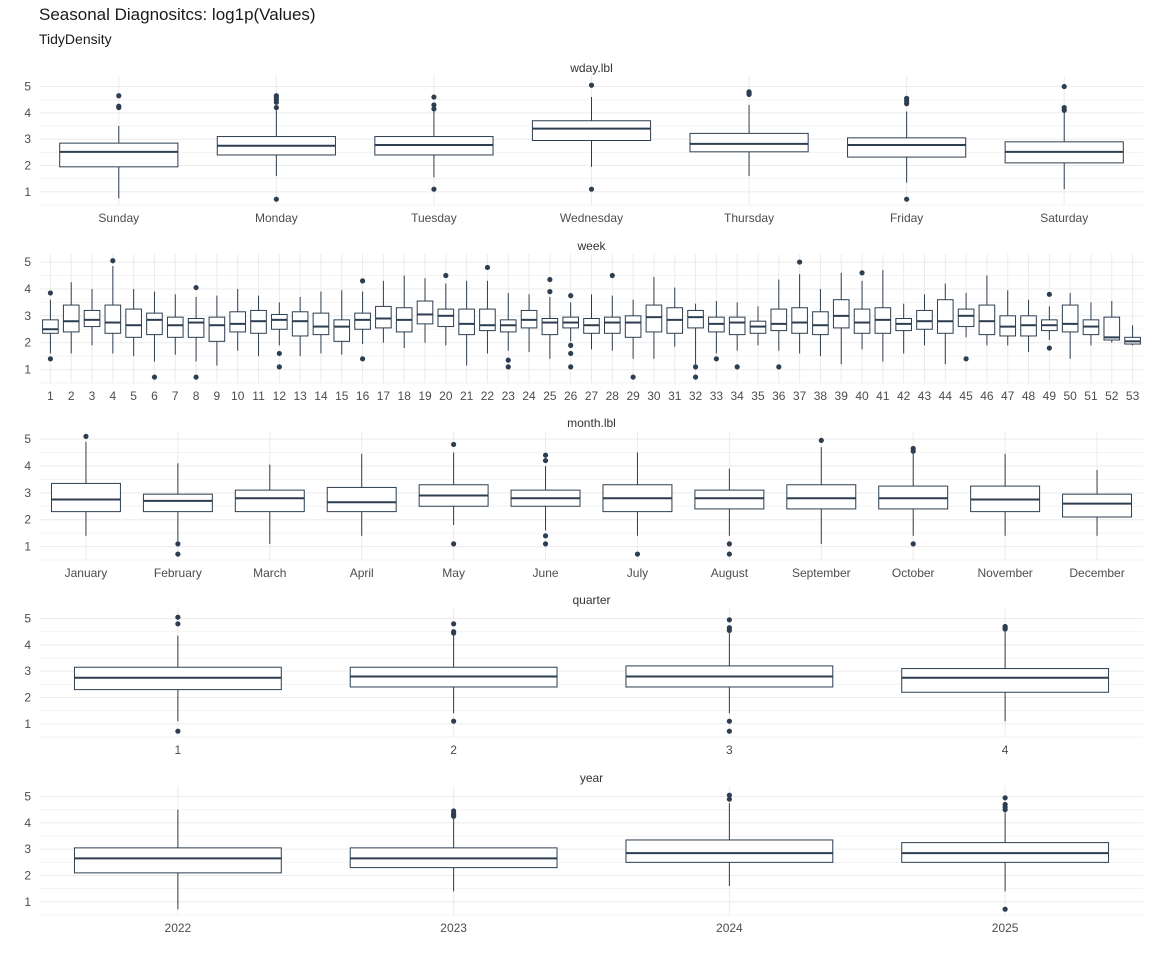 Image resolution: width=1152 pixels, height=960 pixels. What do you see at coordinates (842, 396) in the screenshot?
I see `x-tick-label-week: 39` at bounding box center [842, 396].